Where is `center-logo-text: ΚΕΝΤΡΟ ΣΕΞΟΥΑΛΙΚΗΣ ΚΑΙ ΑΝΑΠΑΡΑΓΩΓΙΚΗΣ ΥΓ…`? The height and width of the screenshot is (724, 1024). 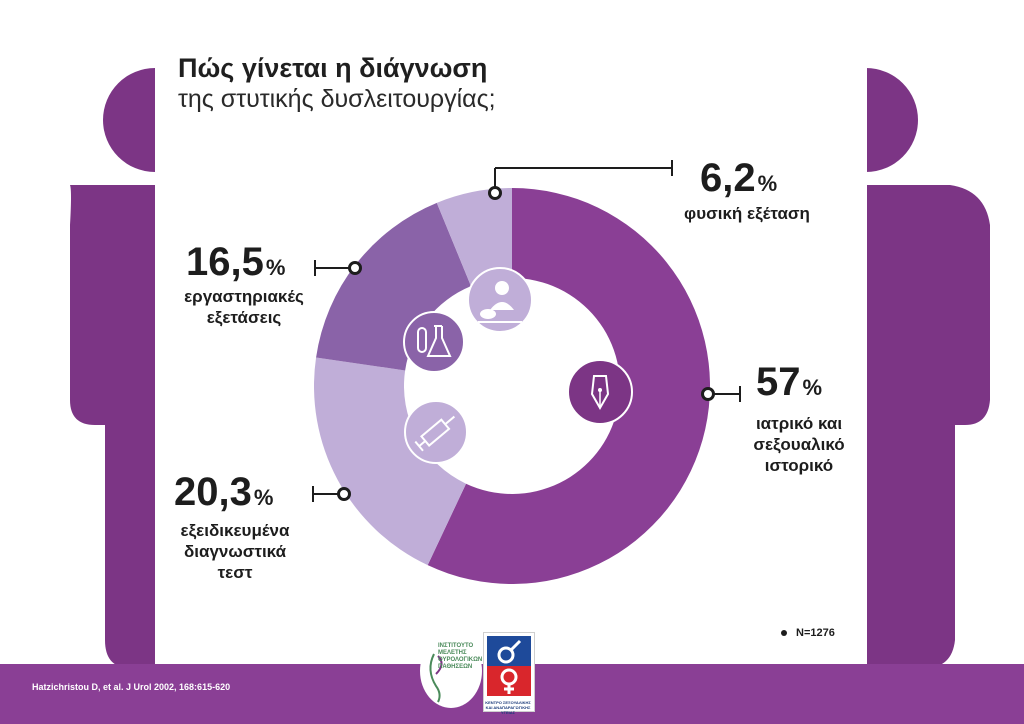 center-logo-text: ΚΕΝΤΡΟ ΣΕΞΟΥΑΛΙΚΗΣ ΚΑΙ ΑΝΑΠΑΡΑΓΩΓΙΚΗΣ ΥΓ… is located at coordinates (508, 707).